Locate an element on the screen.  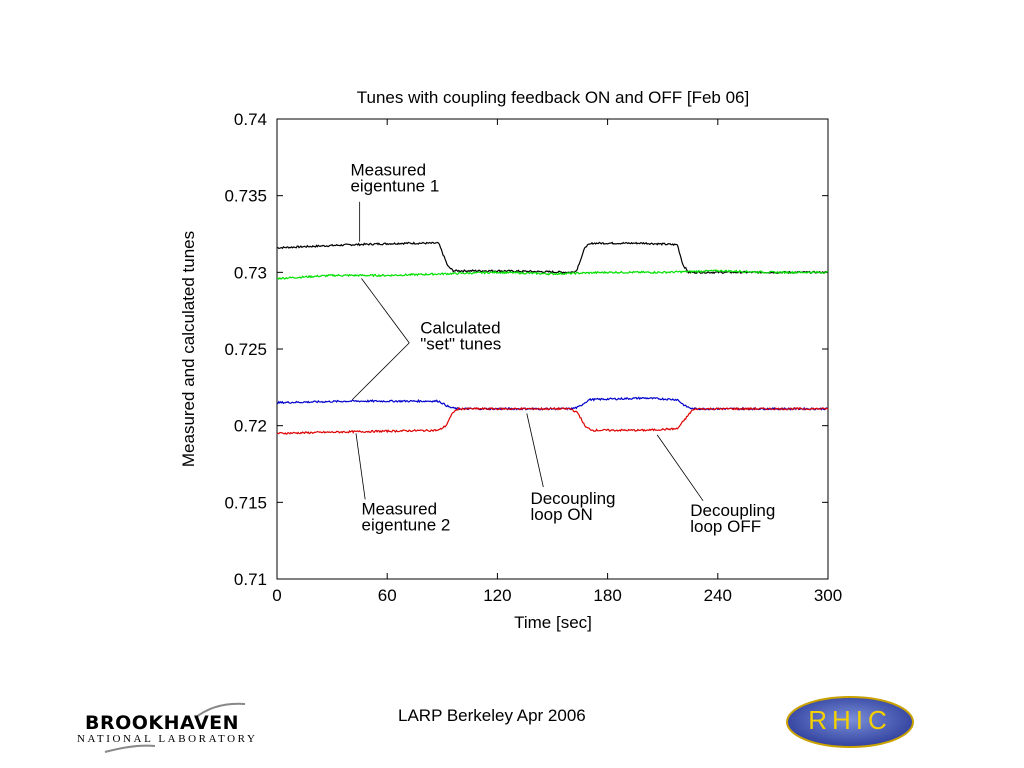
y-tick-label: 0.73 is located at coordinates (250, 272).